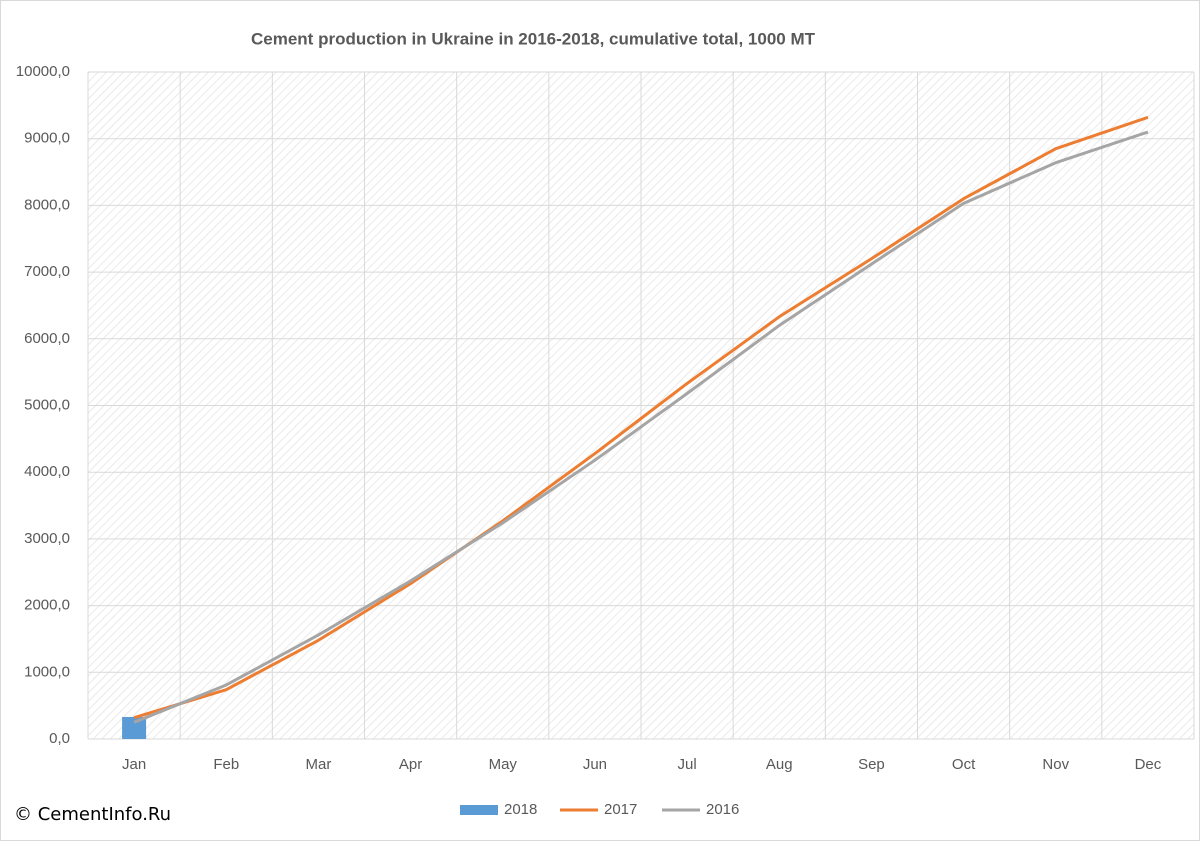 Image resolution: width=1200 pixels, height=841 pixels. Describe the element at coordinates (226, 764) in the screenshot. I see `x-tick-label: Feb` at that location.